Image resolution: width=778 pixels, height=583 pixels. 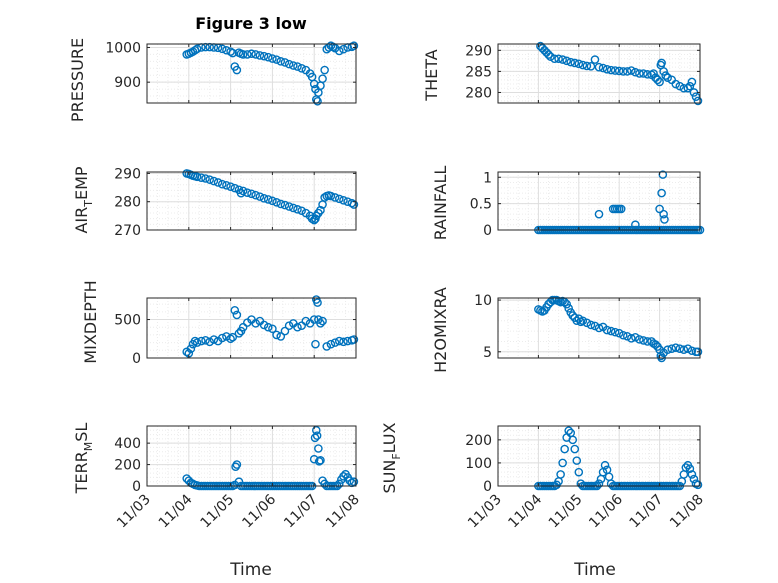 I want to click on figure-title: Figure 3 low, so click(x=251, y=23).